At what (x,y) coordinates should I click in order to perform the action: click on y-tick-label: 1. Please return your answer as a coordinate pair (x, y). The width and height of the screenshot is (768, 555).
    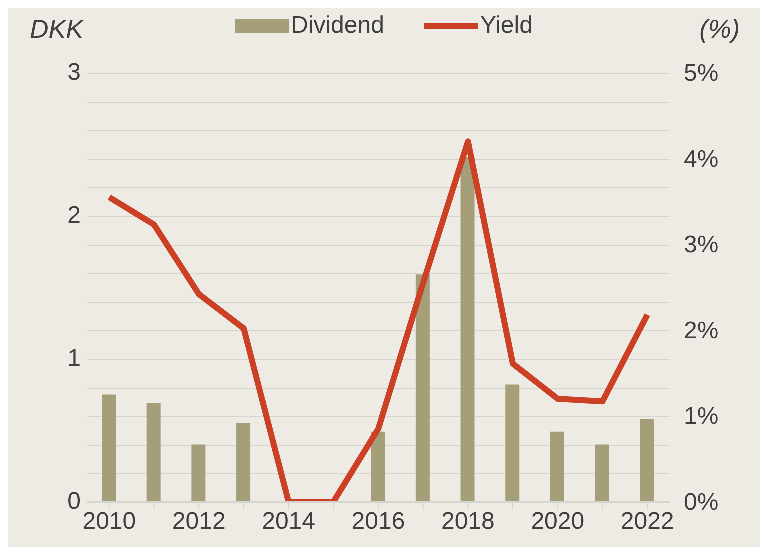
    Looking at the image, I should click on (73, 359).